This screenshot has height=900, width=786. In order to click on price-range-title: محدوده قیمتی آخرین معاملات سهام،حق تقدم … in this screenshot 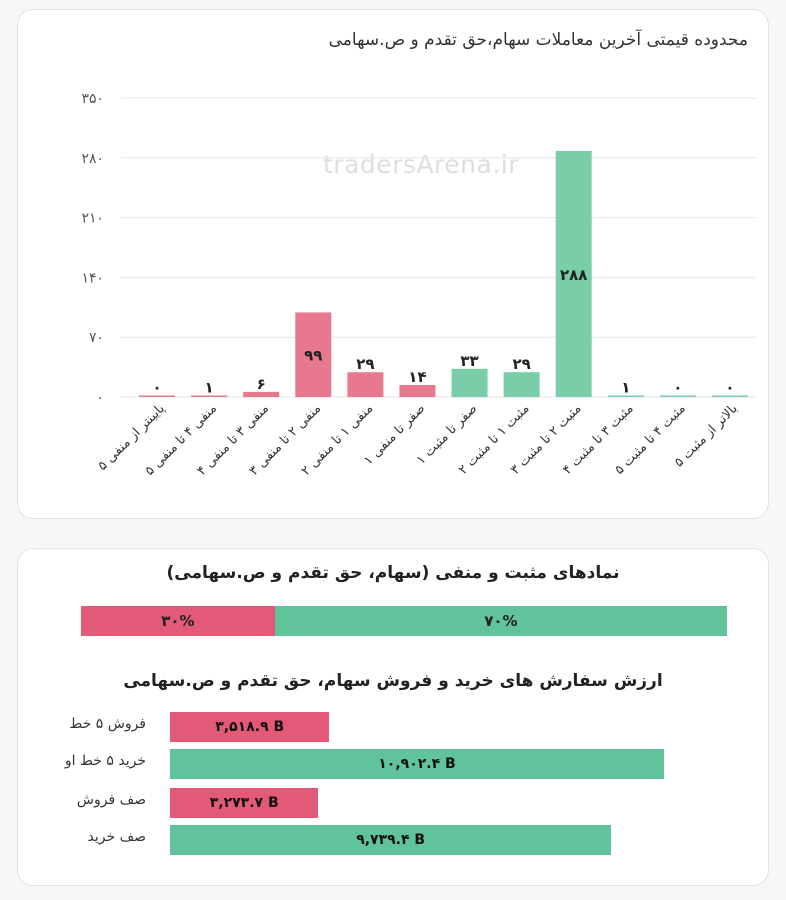, I will do `click(538, 40)`.